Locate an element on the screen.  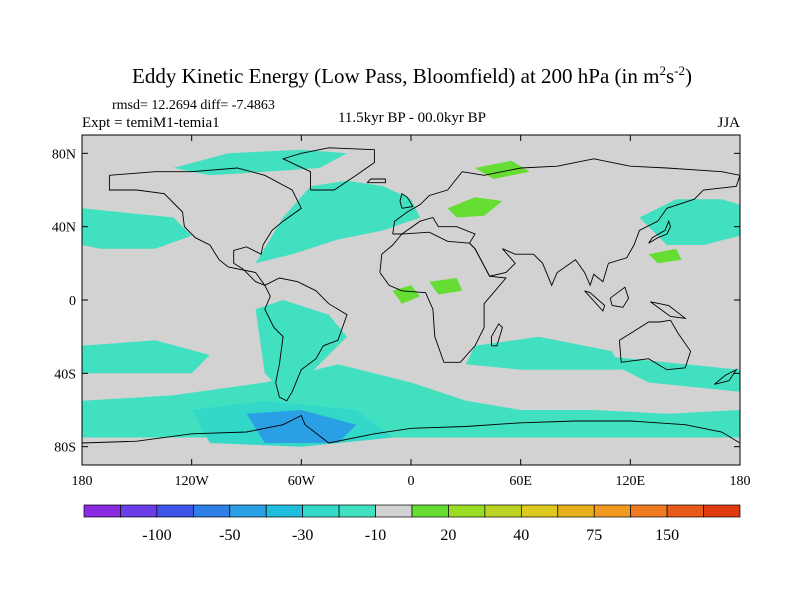
colorbar-label: 150 is located at coordinates (667, 535).